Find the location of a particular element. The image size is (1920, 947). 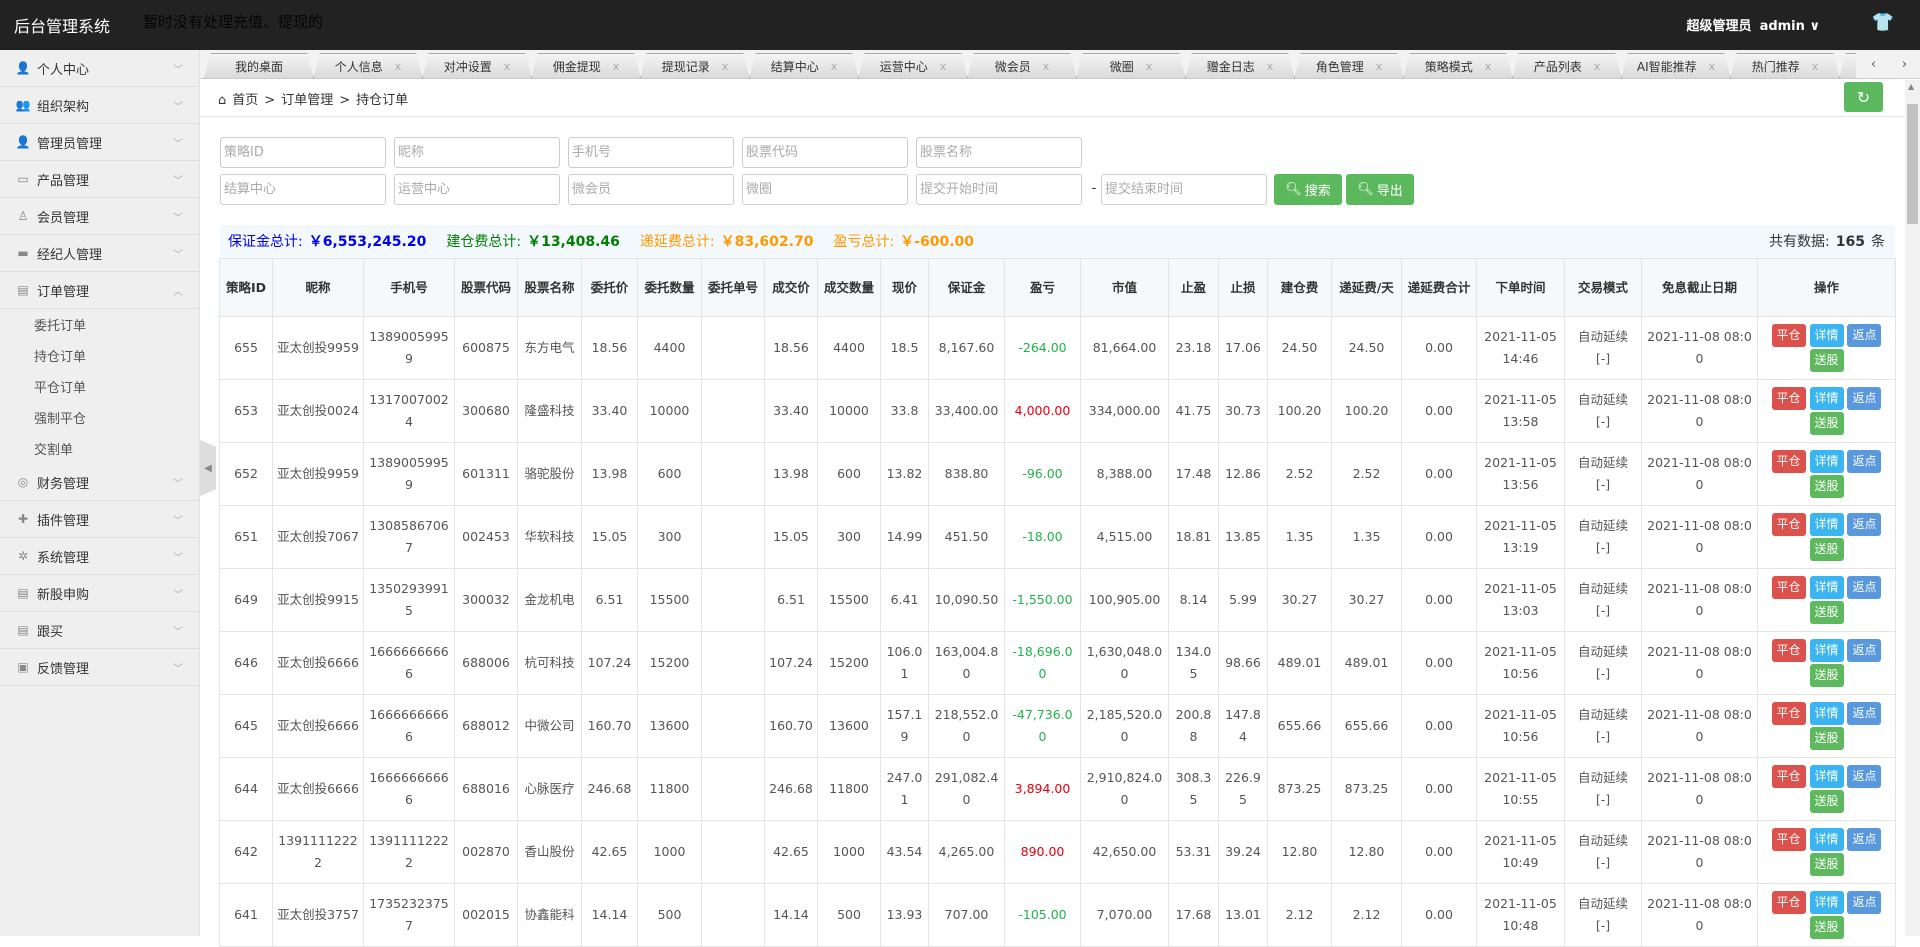

end-time-input is located at coordinates (1184, 189).